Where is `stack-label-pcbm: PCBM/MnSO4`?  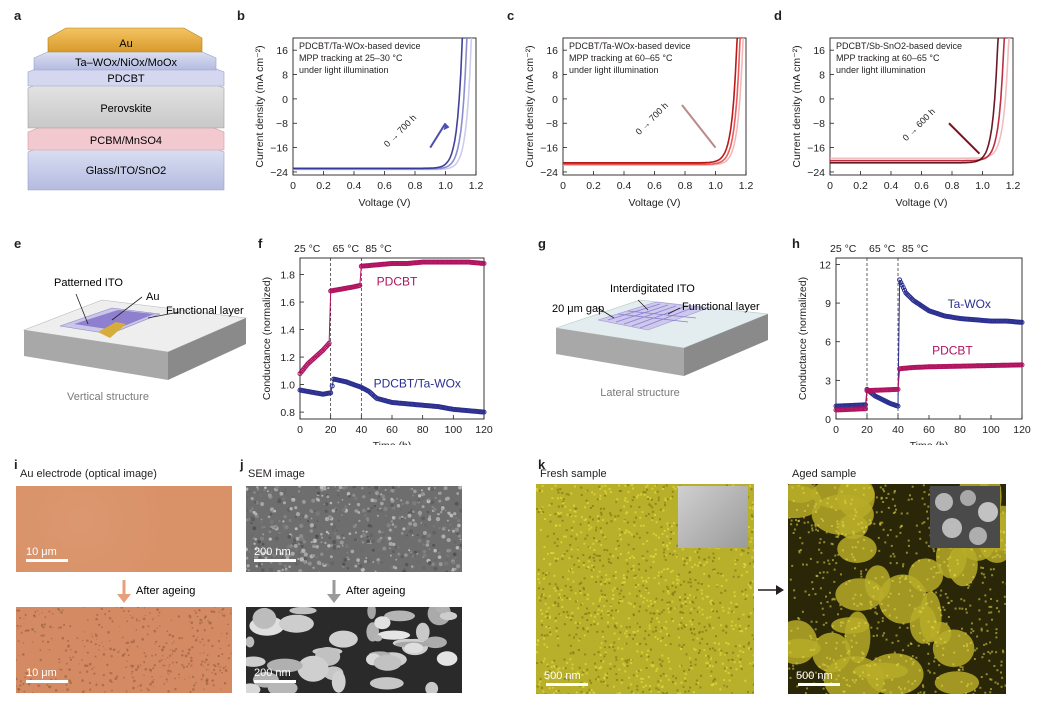
stack-label-pcbm: PCBM/MnSO4 is located at coordinates (126, 141).